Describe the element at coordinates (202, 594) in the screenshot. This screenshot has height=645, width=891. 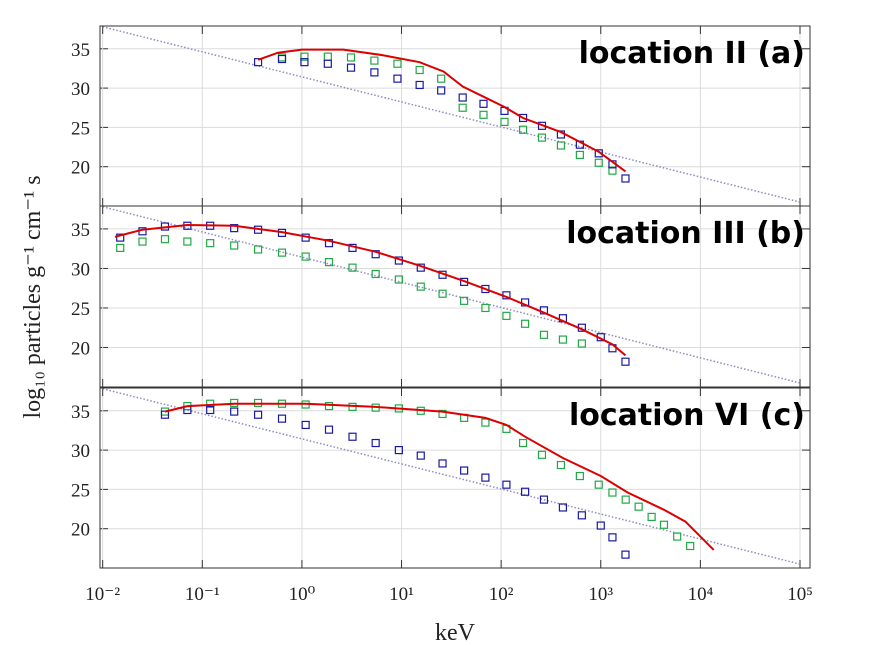
I see `x-tick-label: 10⁻¹` at that location.